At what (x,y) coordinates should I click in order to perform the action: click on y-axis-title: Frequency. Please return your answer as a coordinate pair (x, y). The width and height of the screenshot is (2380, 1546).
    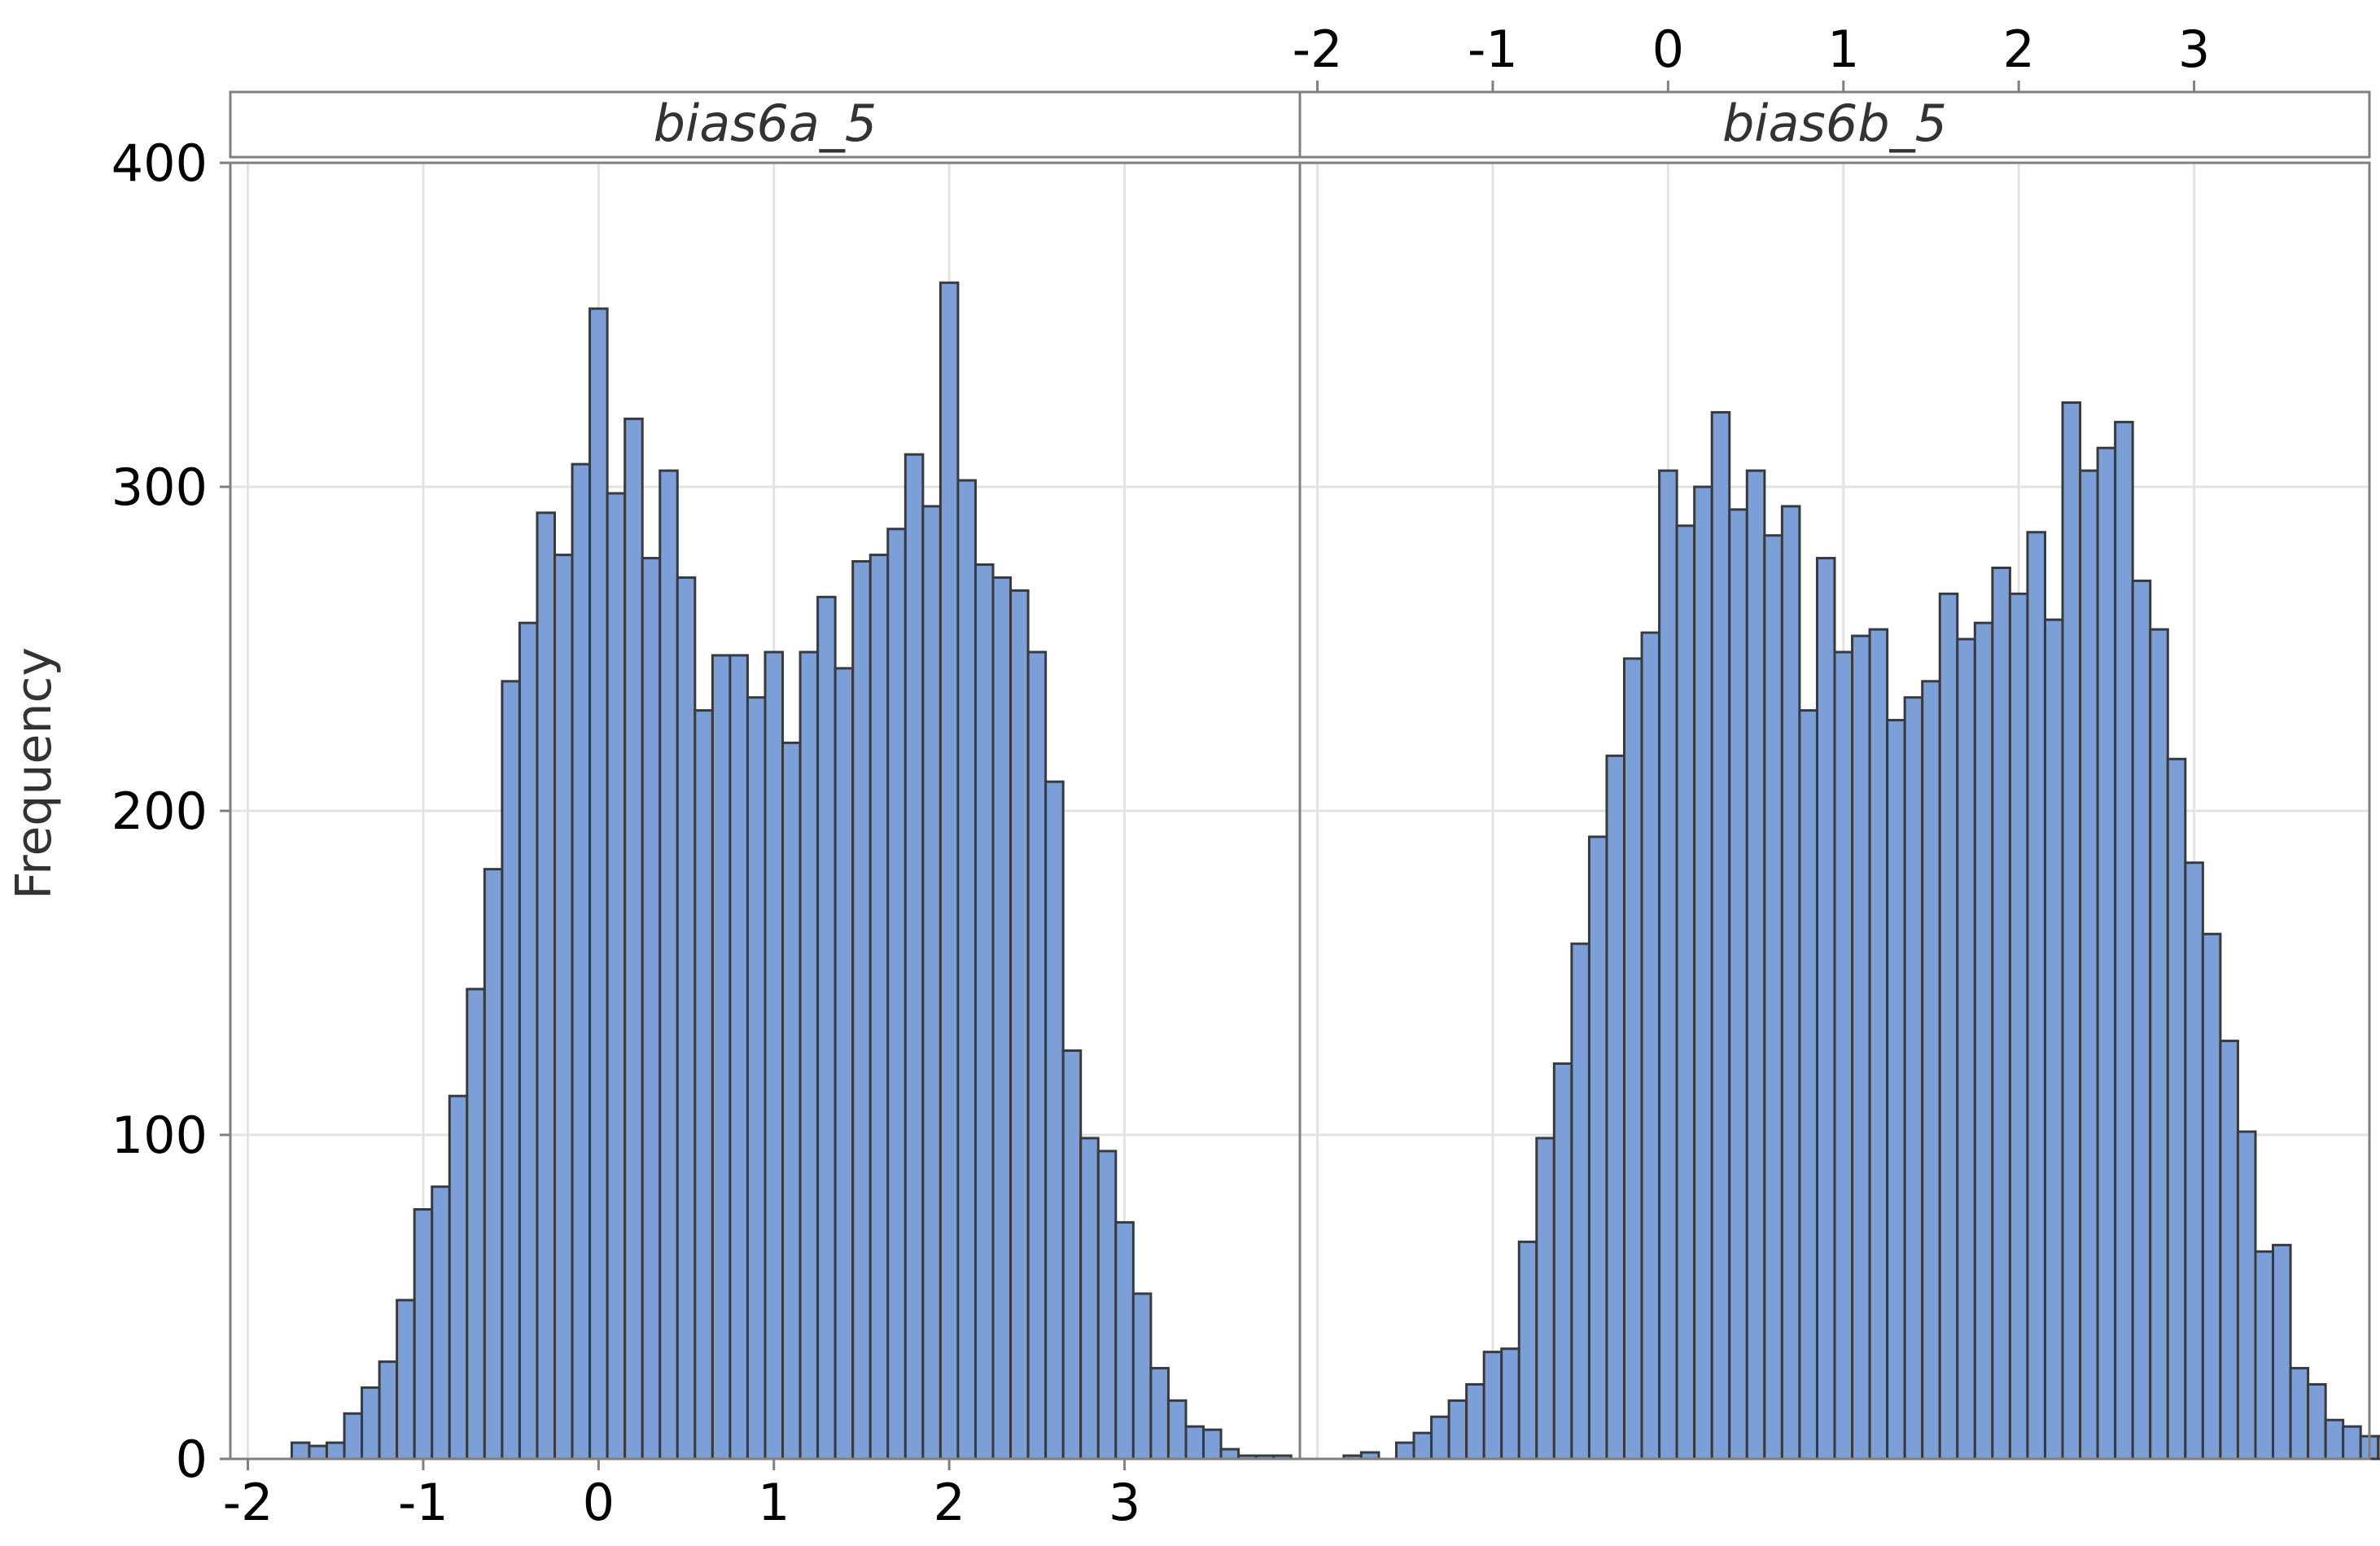
    Looking at the image, I should click on (34, 773).